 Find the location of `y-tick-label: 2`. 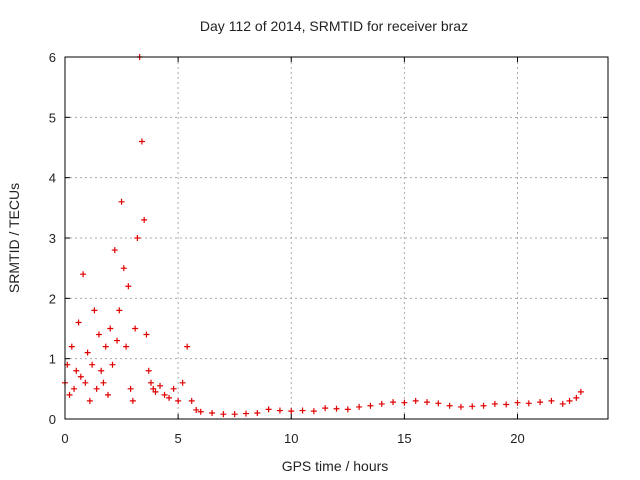

y-tick-label: 2 is located at coordinates (52, 298).